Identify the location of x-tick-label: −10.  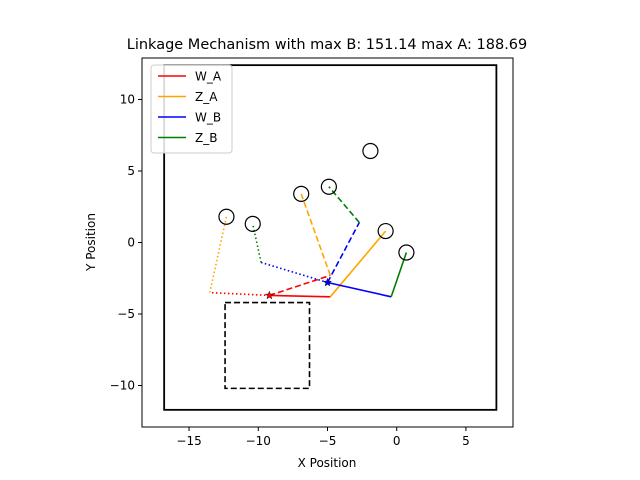
(258, 441).